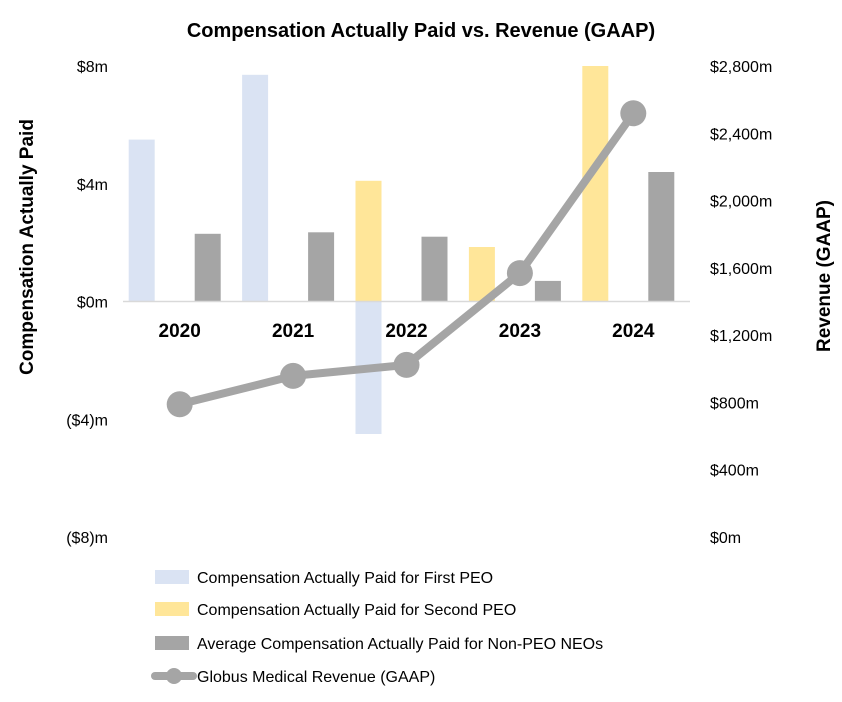 This screenshot has height=702, width=842. Describe the element at coordinates (180, 331) in the screenshot. I see `category-label-2020: 2020` at that location.